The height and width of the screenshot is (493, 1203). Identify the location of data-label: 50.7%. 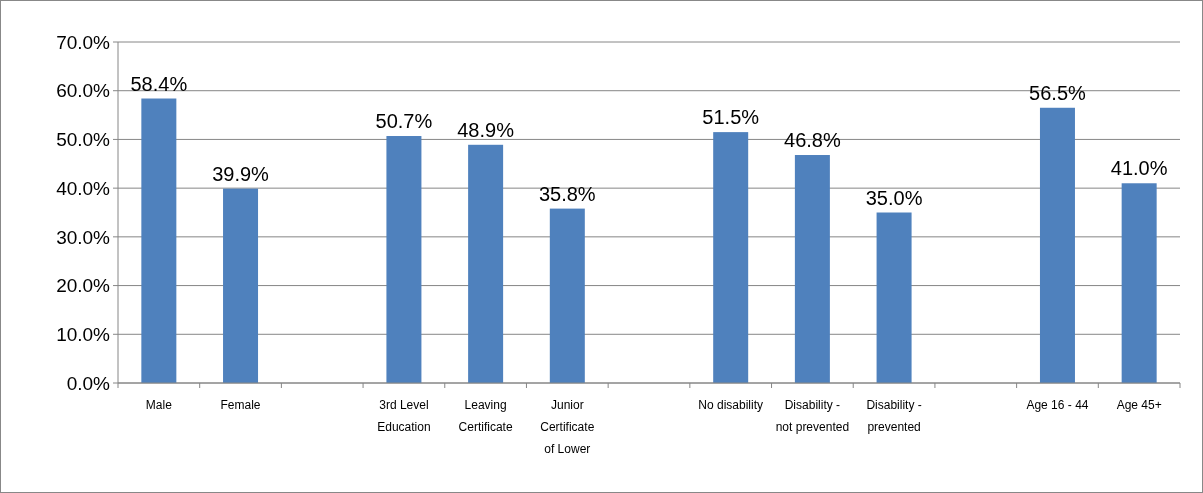
(404, 121).